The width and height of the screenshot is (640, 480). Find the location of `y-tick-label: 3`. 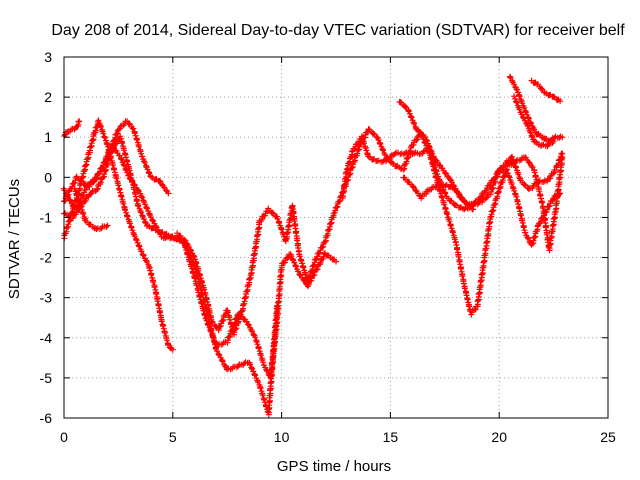

y-tick-label: 3 is located at coordinates (48, 57).